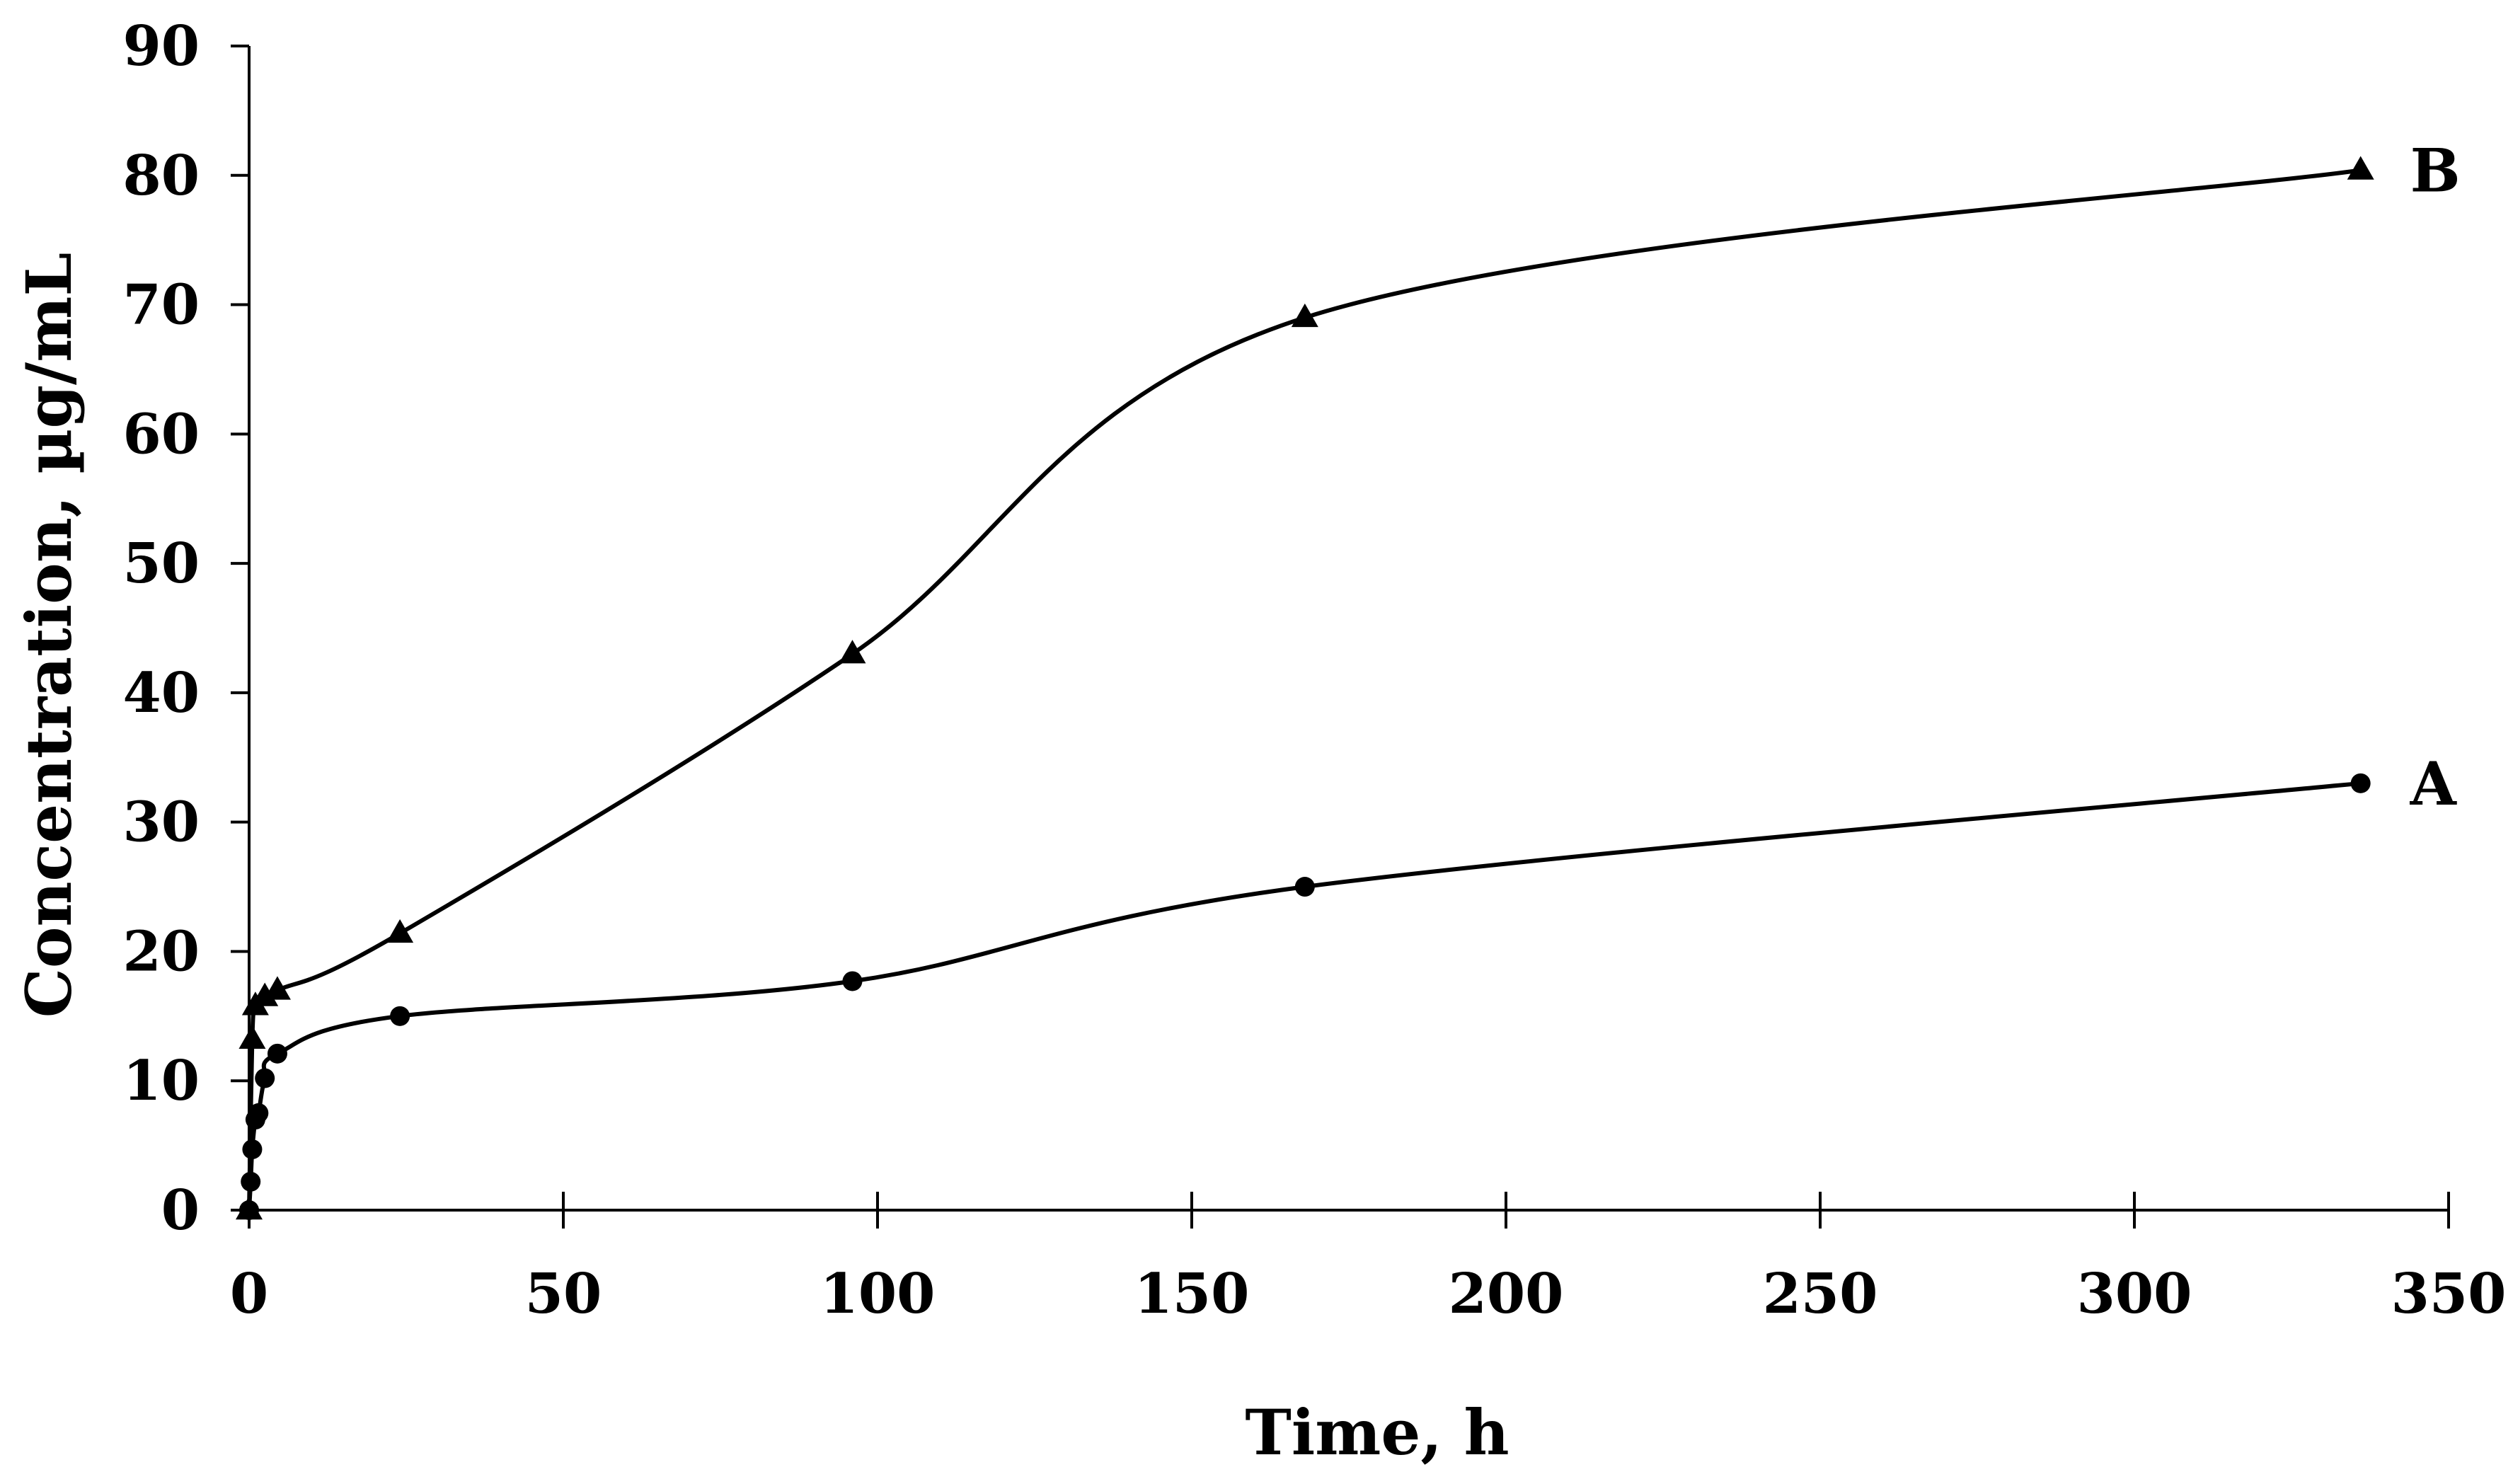 Image resolution: width=2513 pixels, height=1484 pixels. What do you see at coordinates (161, 176) in the screenshot?
I see `y-tick-label: 80` at bounding box center [161, 176].